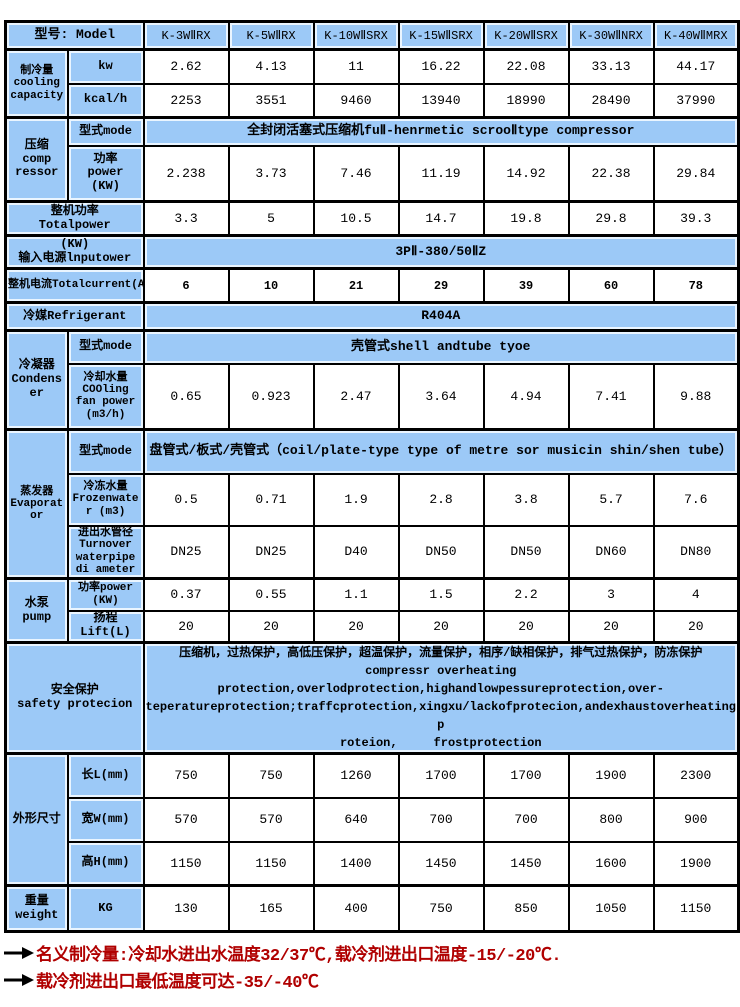  I want to click on value-cell: 3.73, so click(271, 173).